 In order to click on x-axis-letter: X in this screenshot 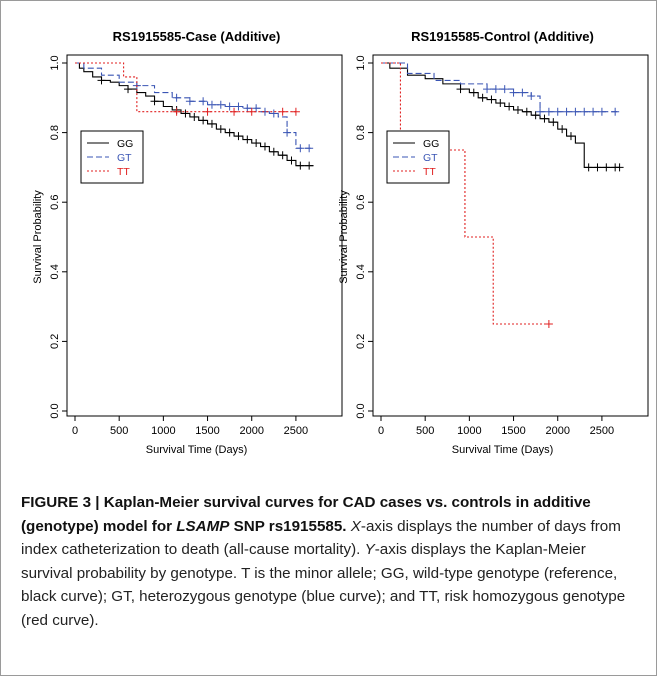, I will do `click(355, 526)`.